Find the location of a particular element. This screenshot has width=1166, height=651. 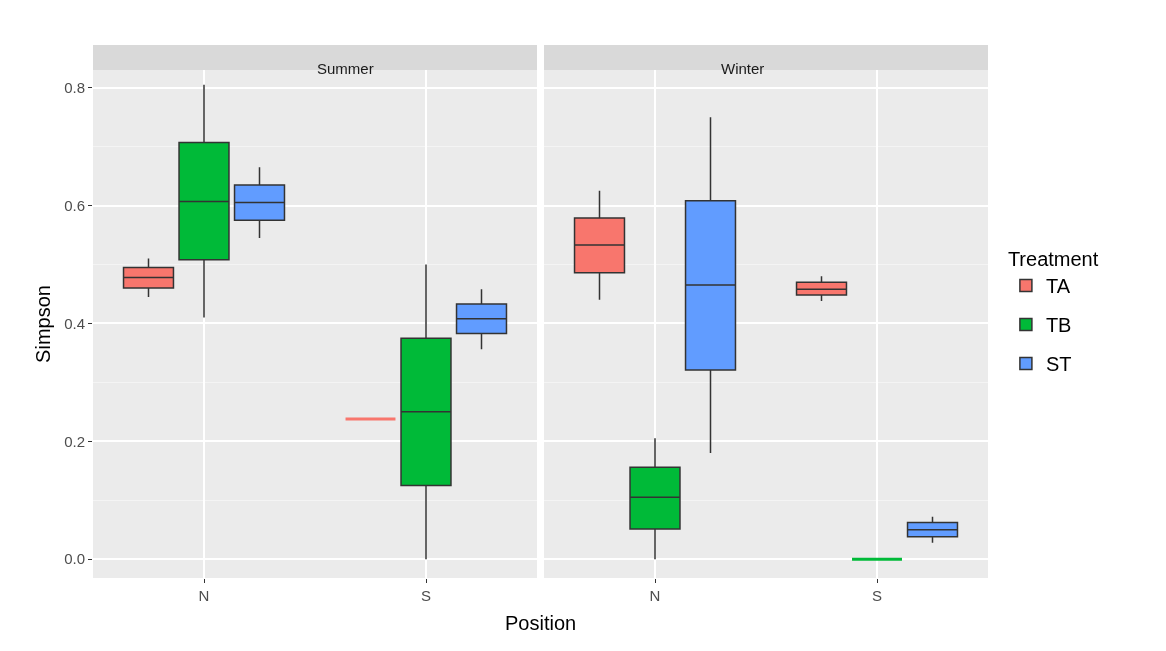

y-tick-label: 0.0 is located at coordinates (74, 559).